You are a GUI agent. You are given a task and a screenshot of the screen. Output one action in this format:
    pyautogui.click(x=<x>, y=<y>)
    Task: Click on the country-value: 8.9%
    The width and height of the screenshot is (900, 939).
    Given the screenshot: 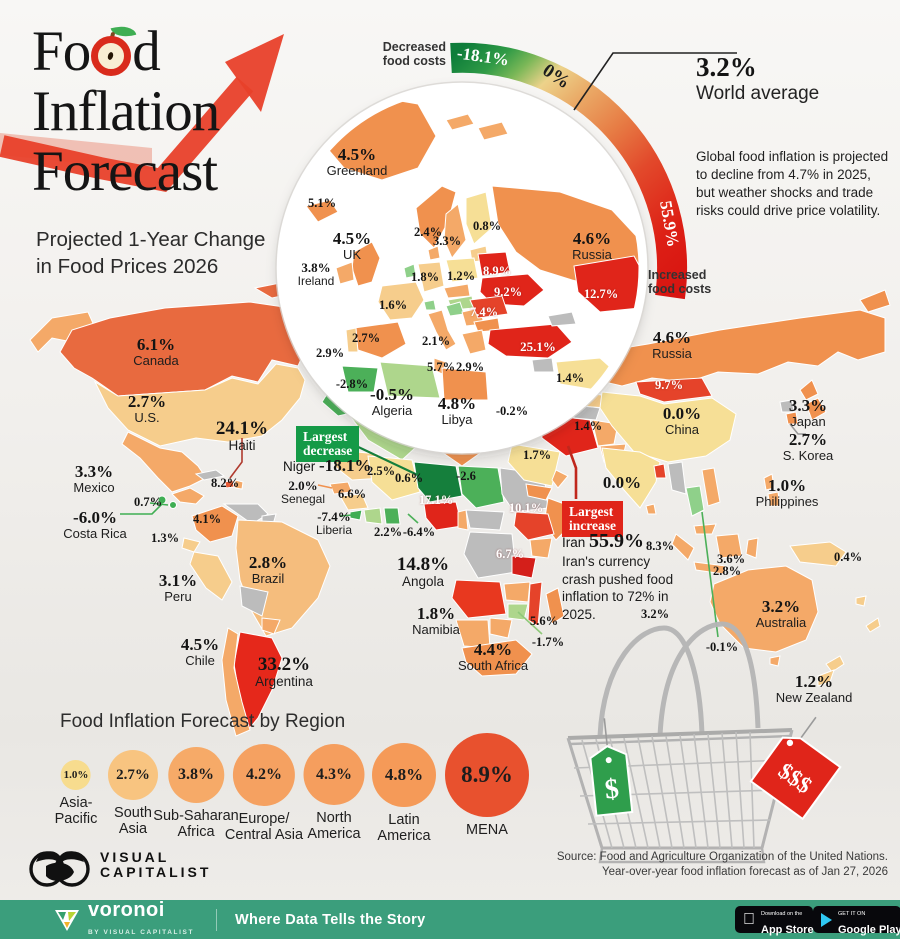 What is the action you would take?
    pyautogui.click(x=497, y=271)
    